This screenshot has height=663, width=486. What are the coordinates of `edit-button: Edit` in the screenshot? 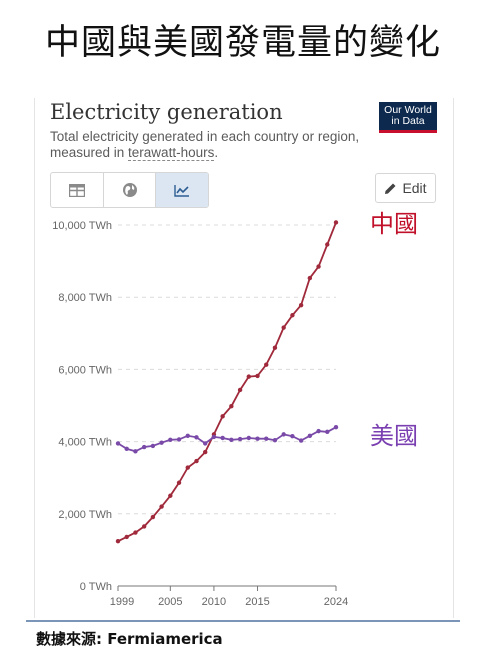 It's located at (405, 188).